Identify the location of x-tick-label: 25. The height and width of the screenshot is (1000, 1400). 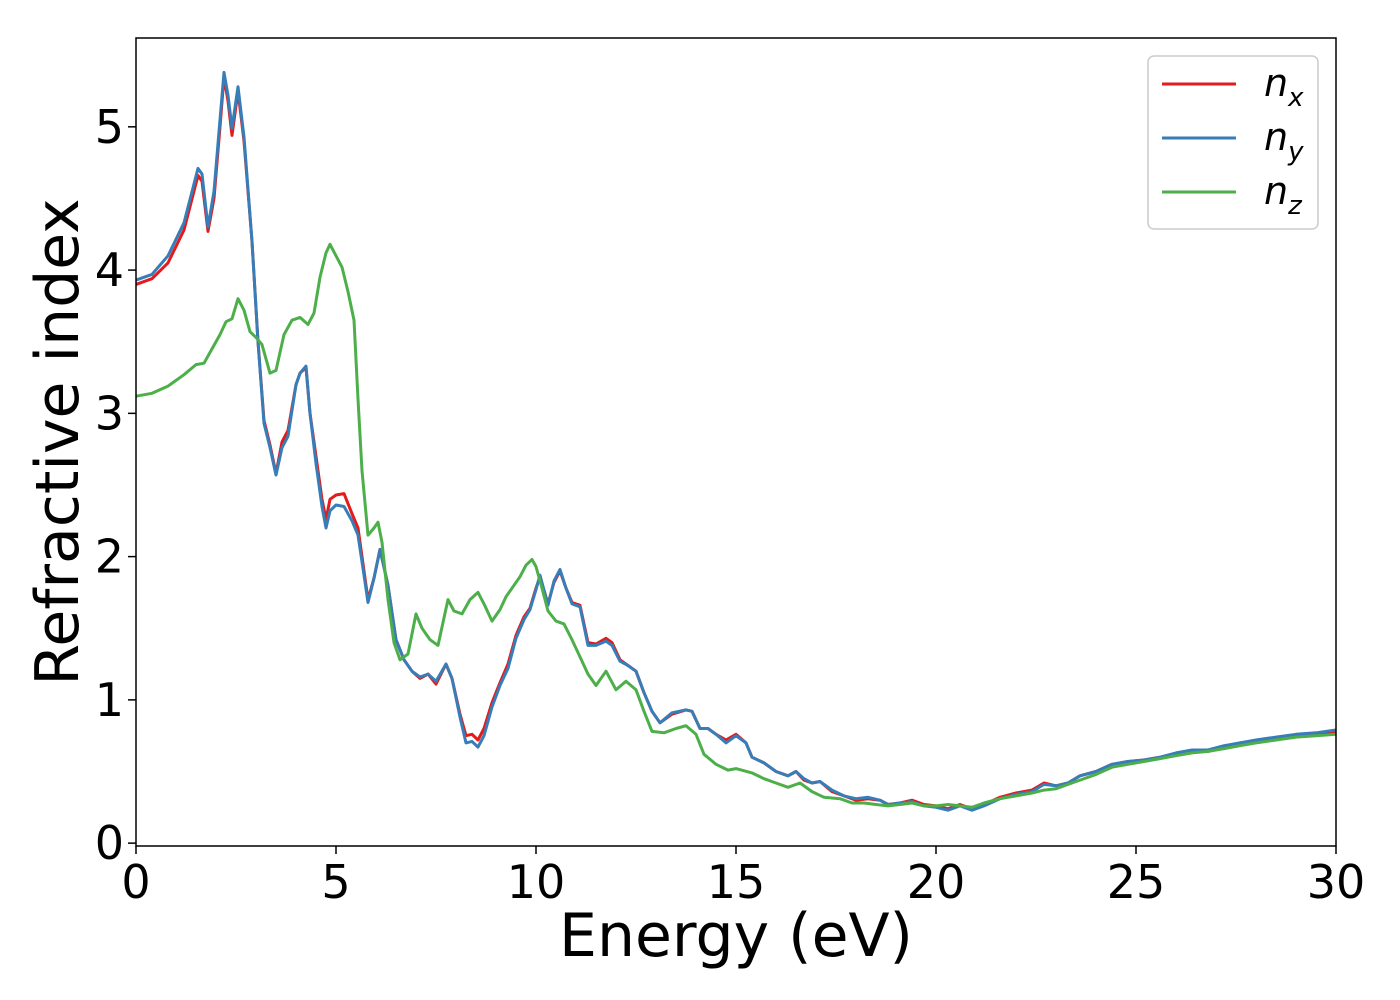
(1136, 882).